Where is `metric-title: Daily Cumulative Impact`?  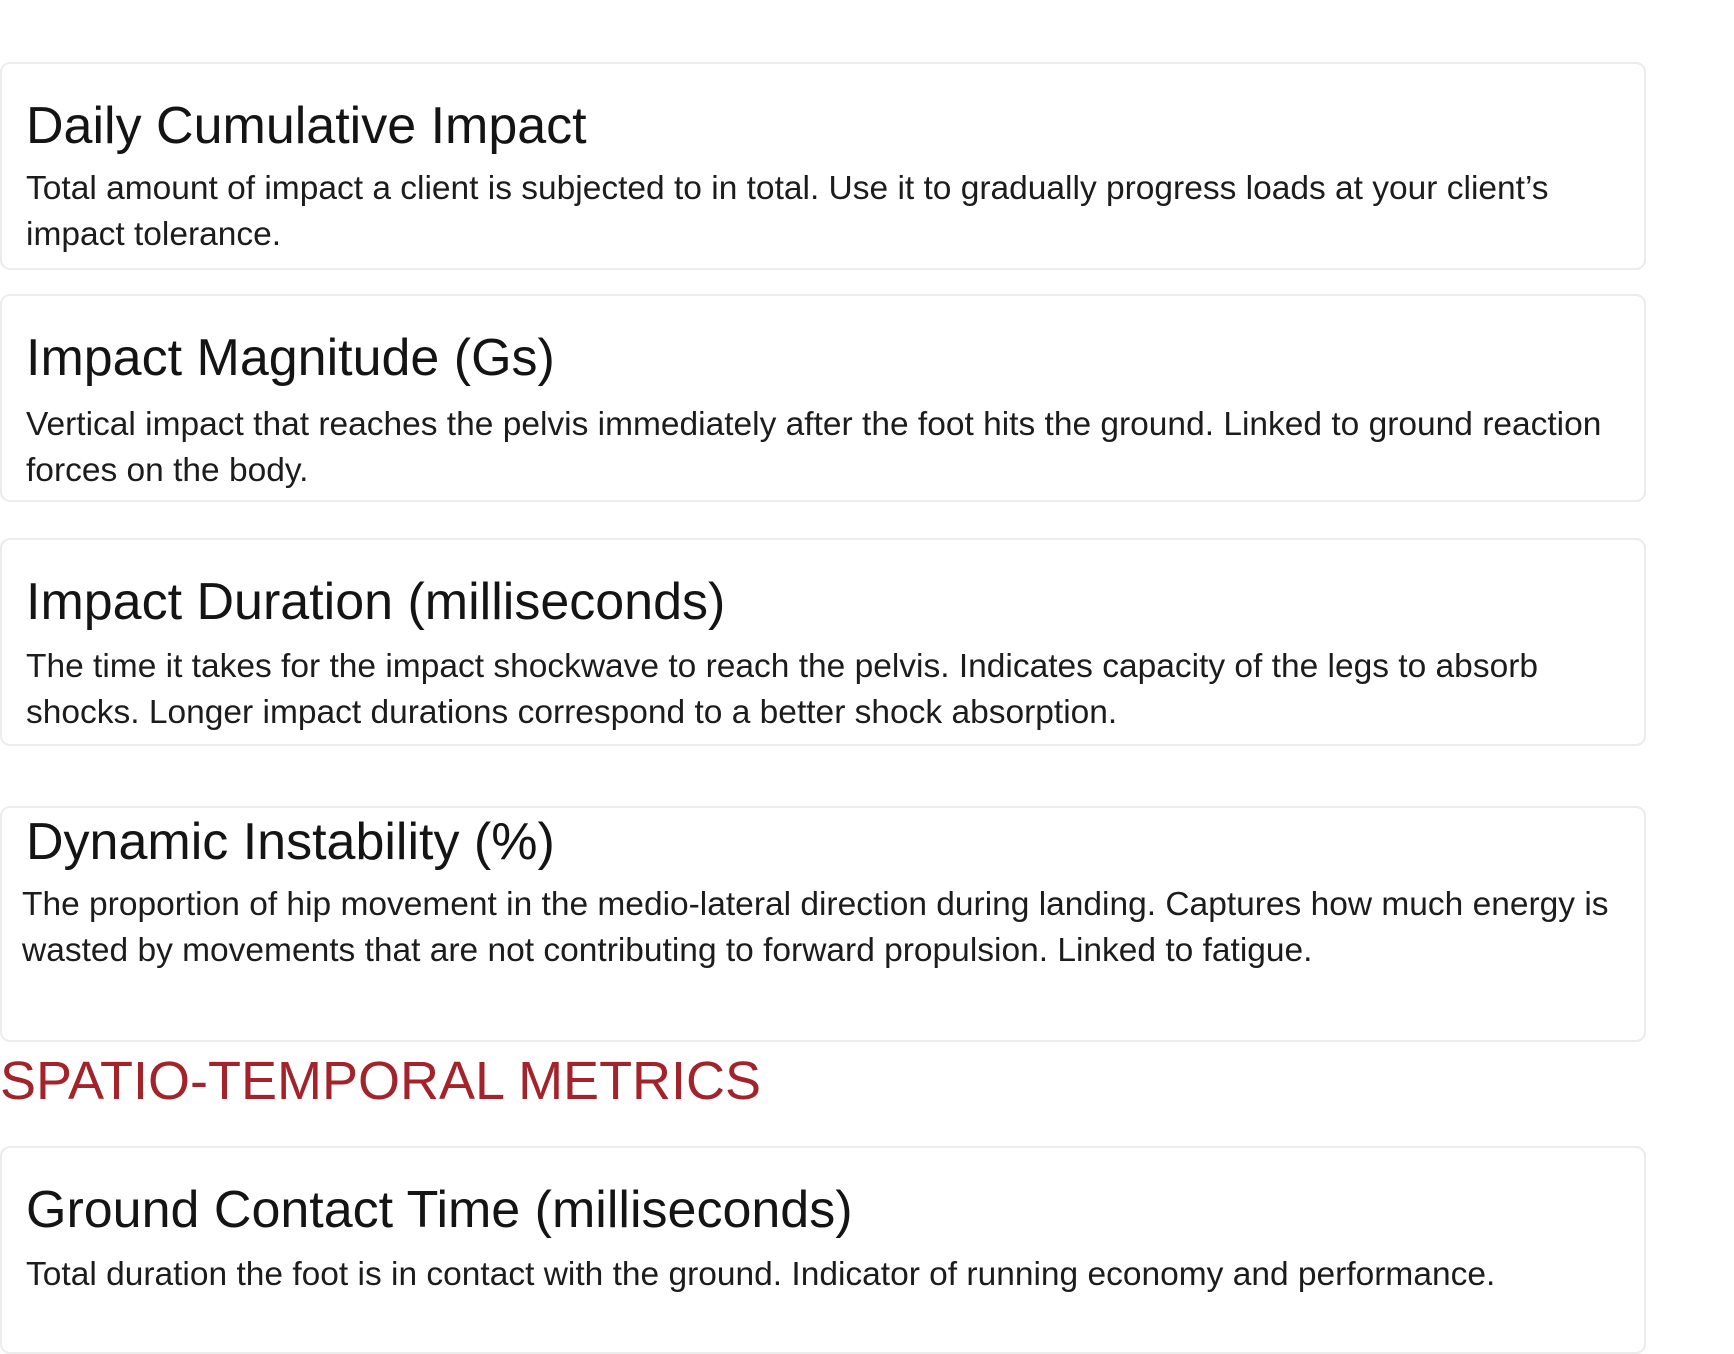 metric-title: Daily Cumulative Impact is located at coordinates (306, 126).